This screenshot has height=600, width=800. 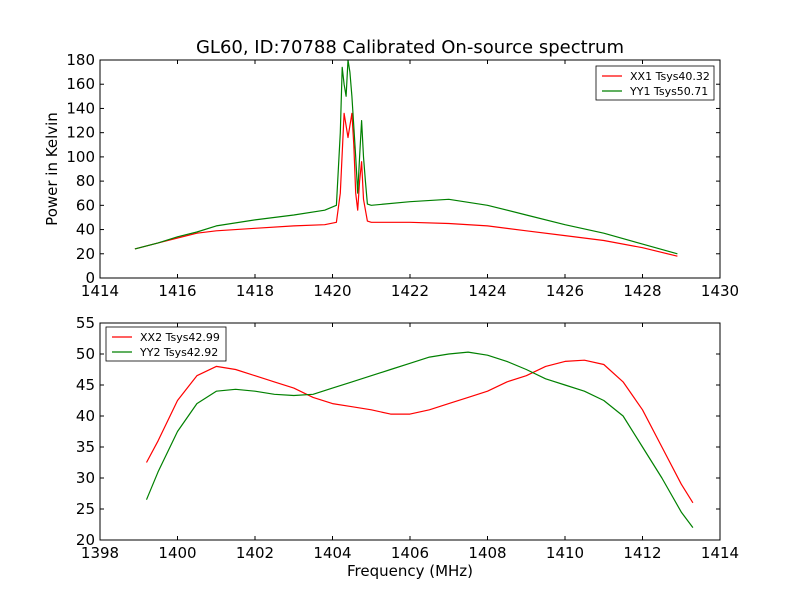 What do you see at coordinates (487, 291) in the screenshot?
I see `x-tick-label: 1424` at bounding box center [487, 291].